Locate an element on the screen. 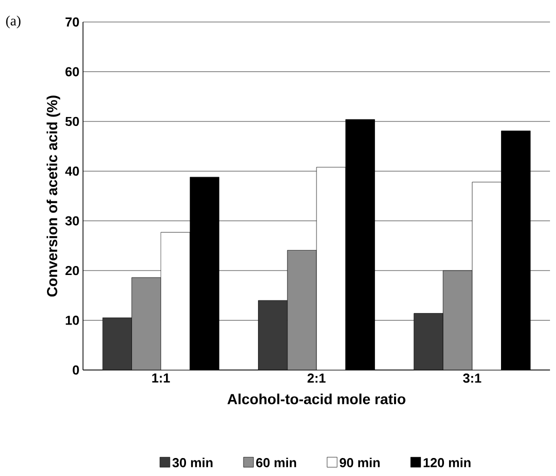 This screenshot has width=556, height=476. x-tick-label: 3:1 is located at coordinates (472, 378).